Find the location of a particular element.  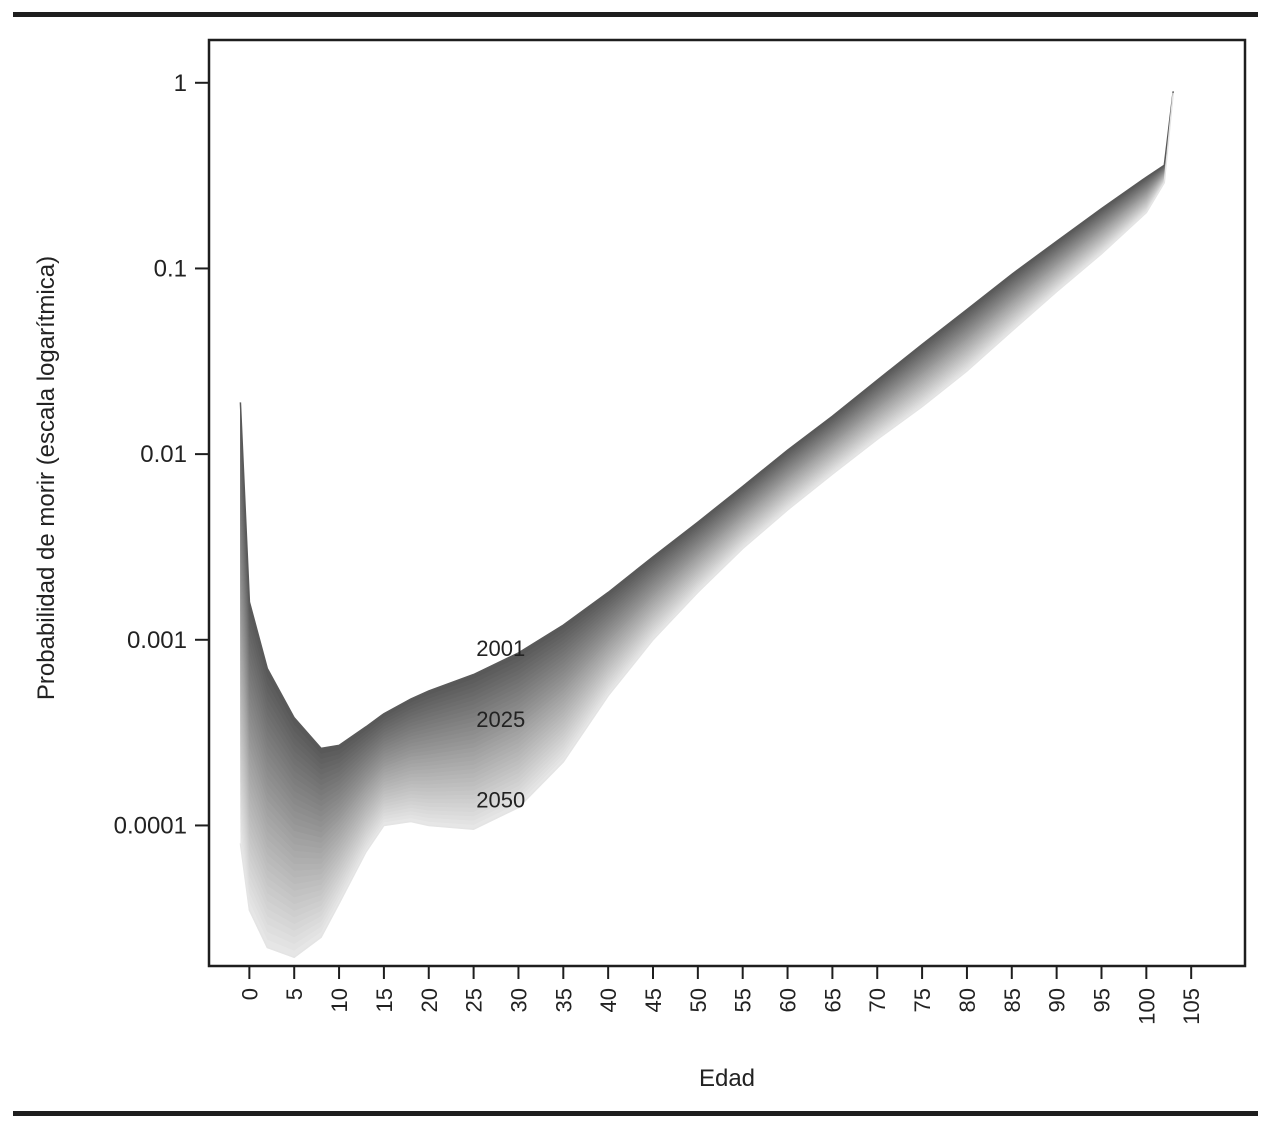

x-axis-label: Edad is located at coordinates (727, 1078).